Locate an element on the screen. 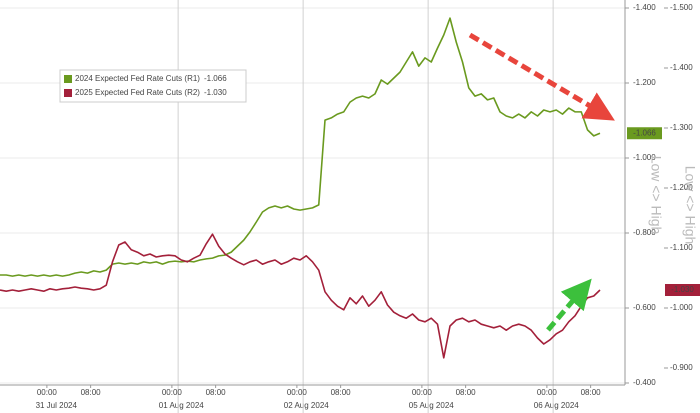 Image resolution: width=700 pixels, height=413 pixels. y2-tick-label: -1.200 is located at coordinates (681, 187).